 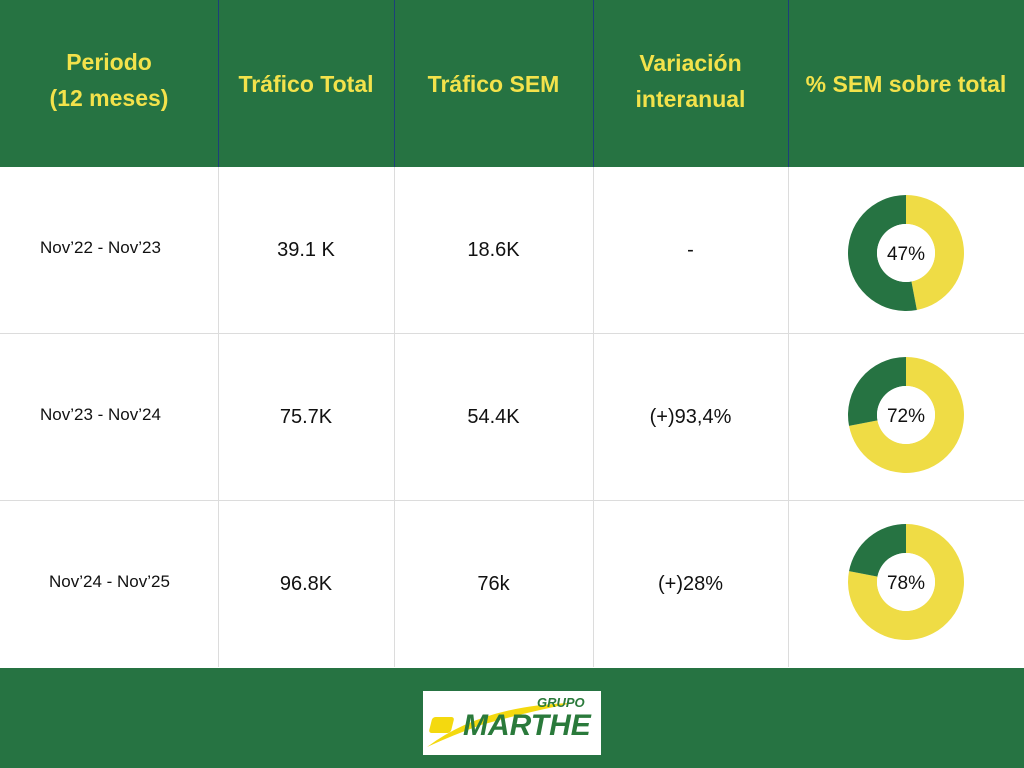 I want to click on logo-main-text: MARTHE, so click(x=527, y=725).